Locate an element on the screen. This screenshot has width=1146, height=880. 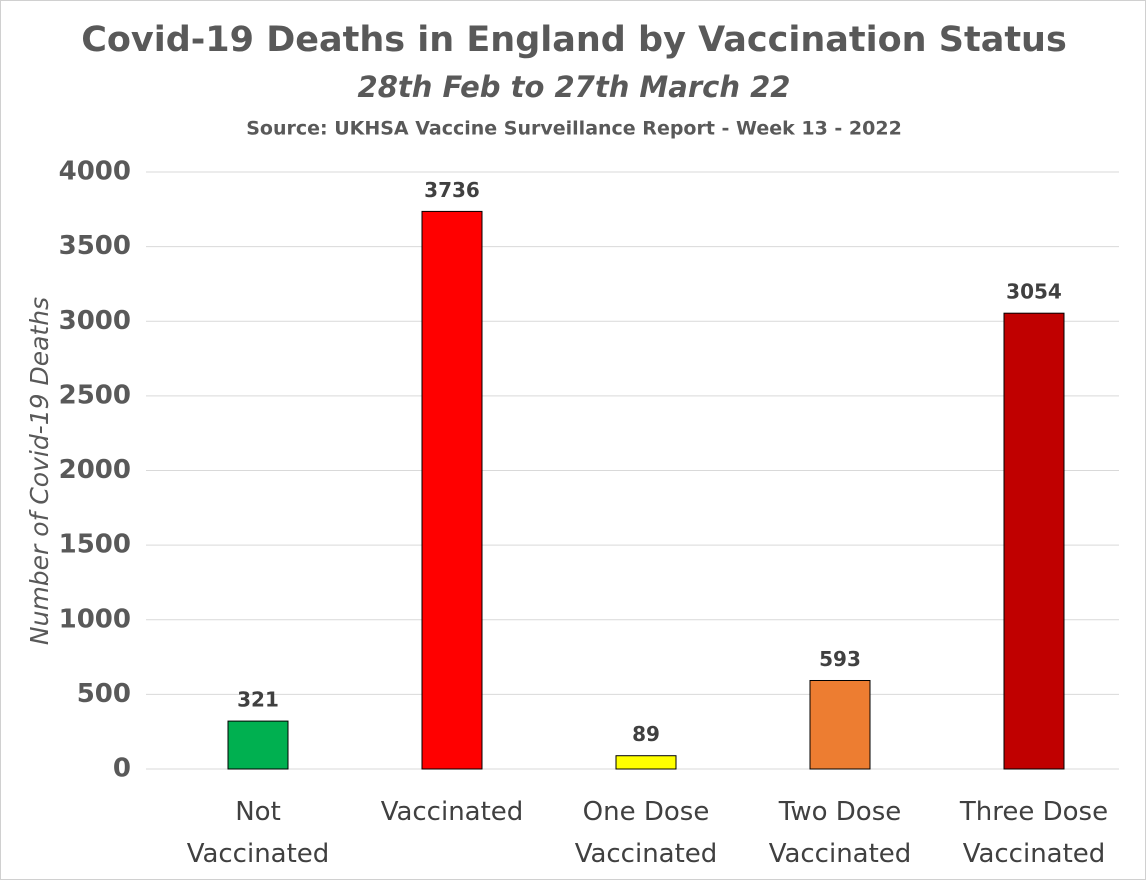
y-tick-label: 1500 is located at coordinates (95, 545).